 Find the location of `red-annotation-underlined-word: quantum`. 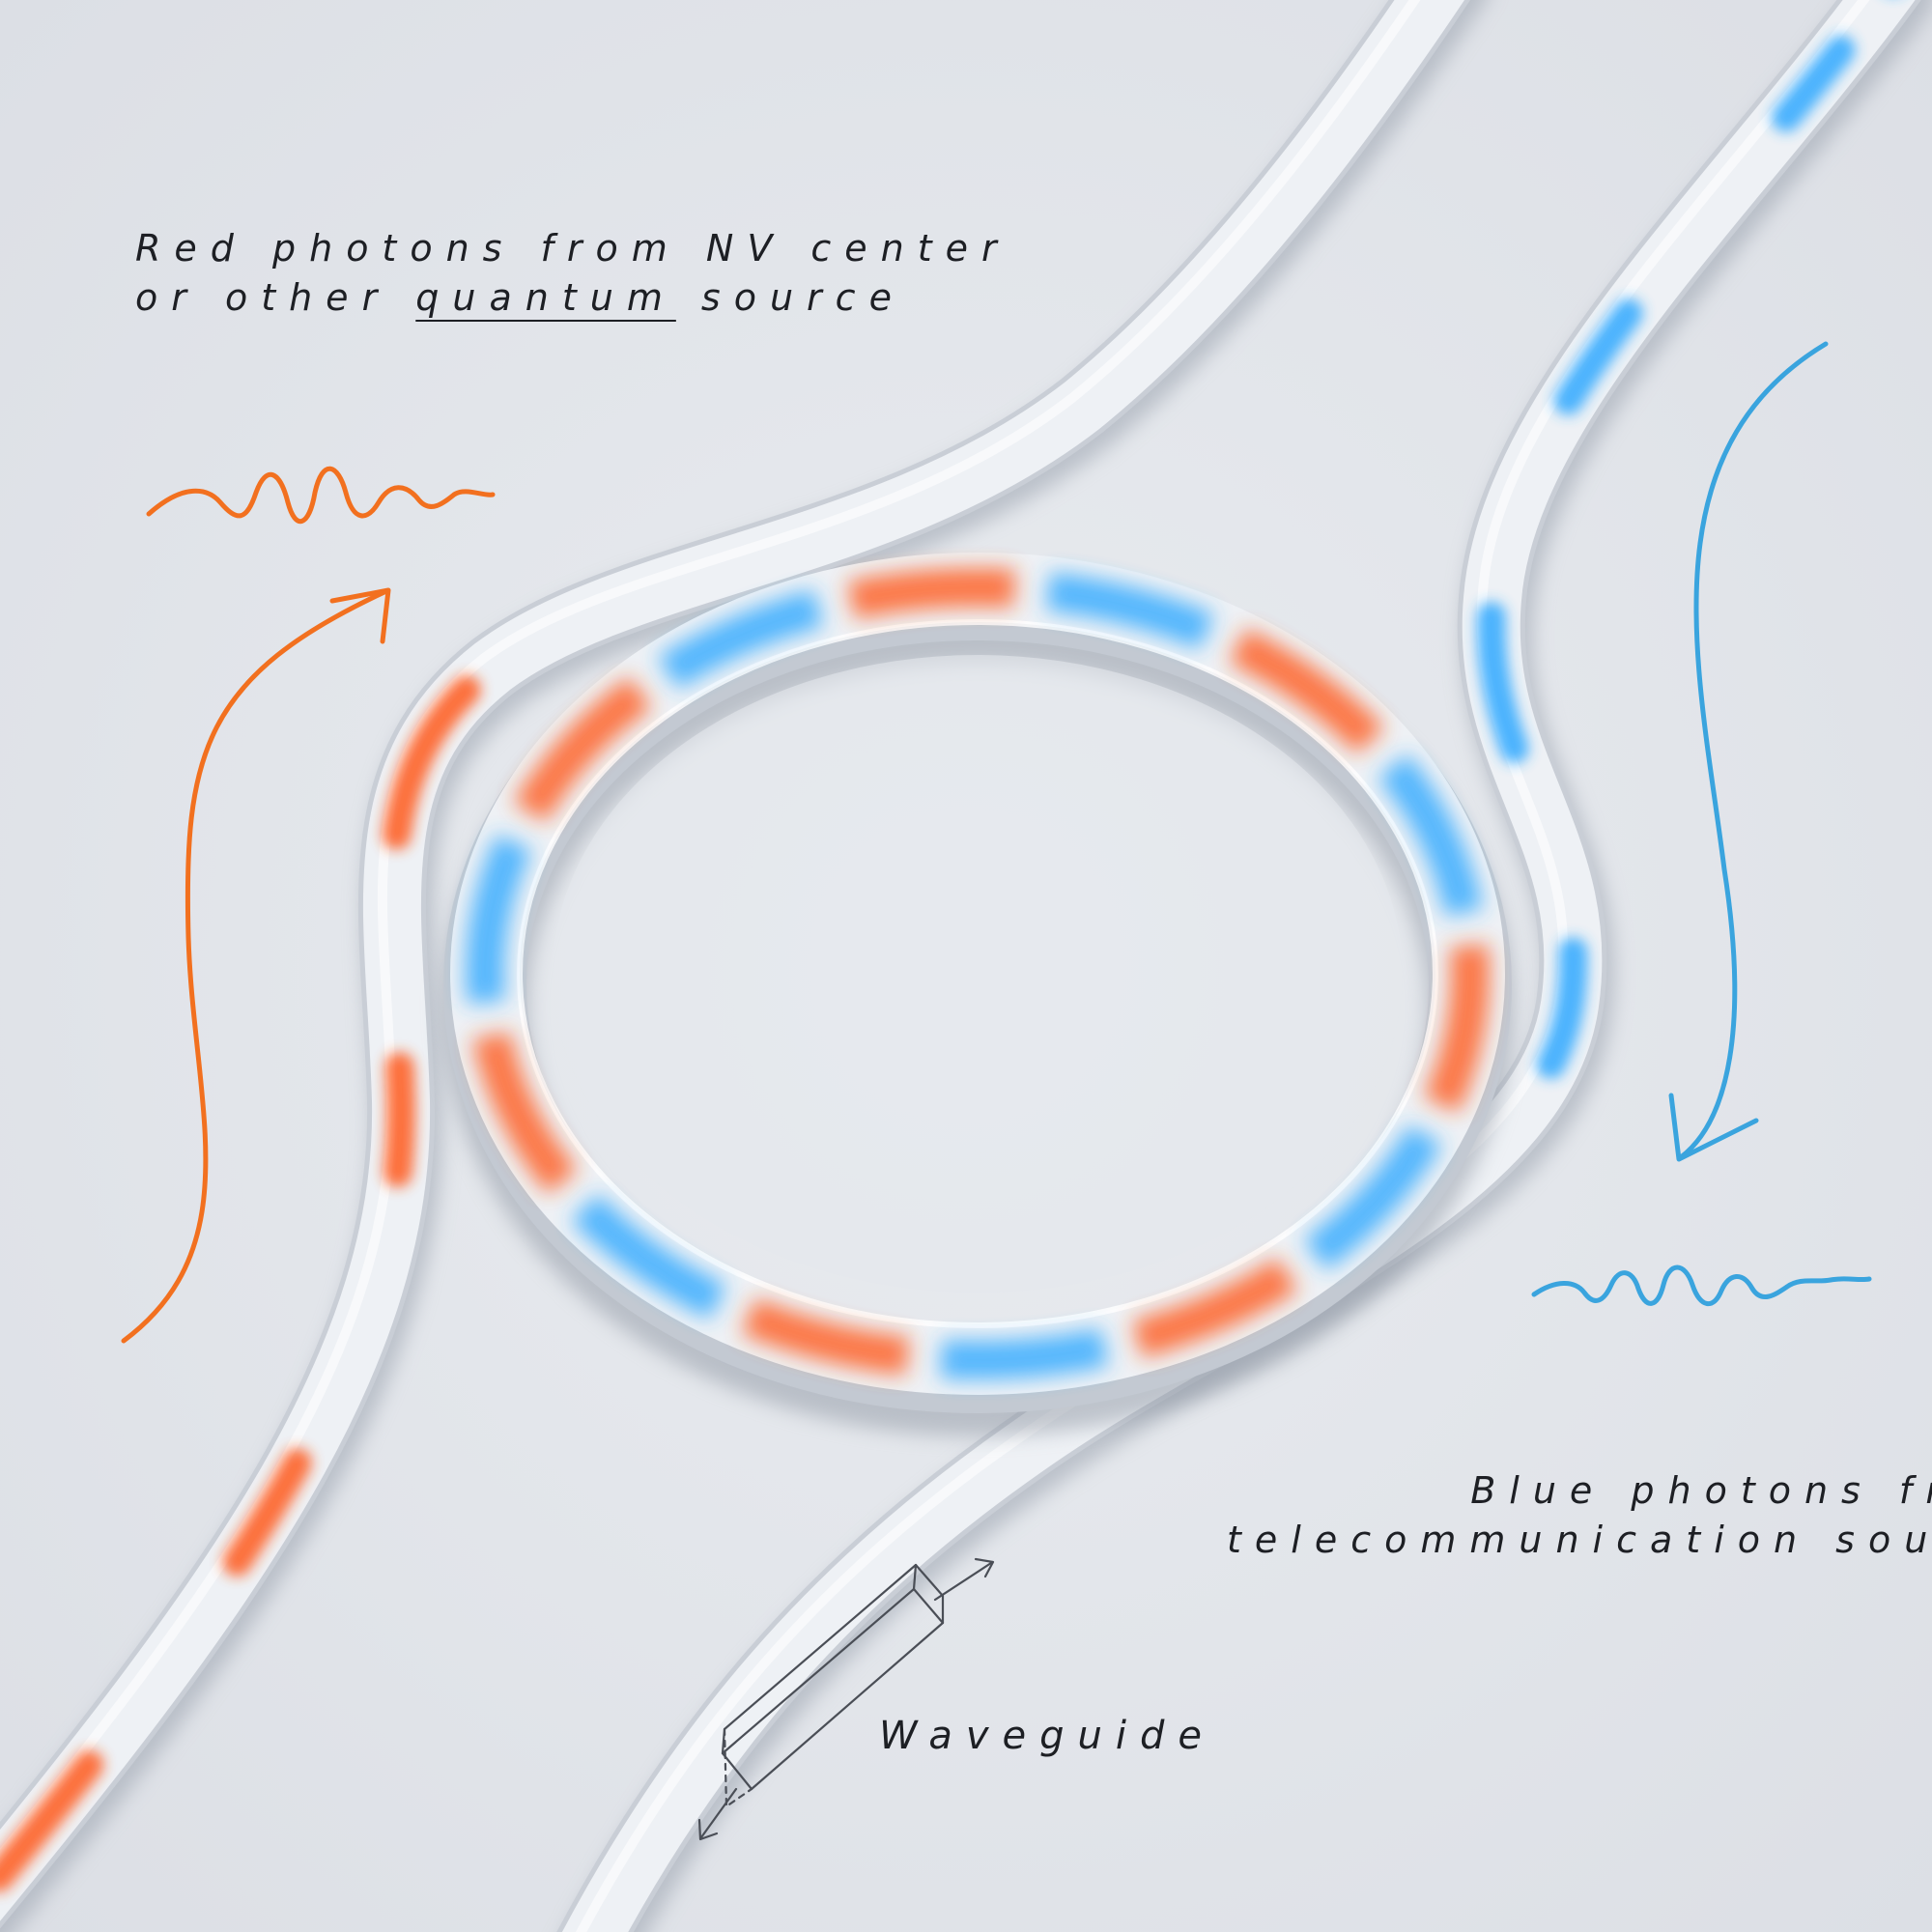

red-annotation-underlined-word: quantum is located at coordinates (545, 297).